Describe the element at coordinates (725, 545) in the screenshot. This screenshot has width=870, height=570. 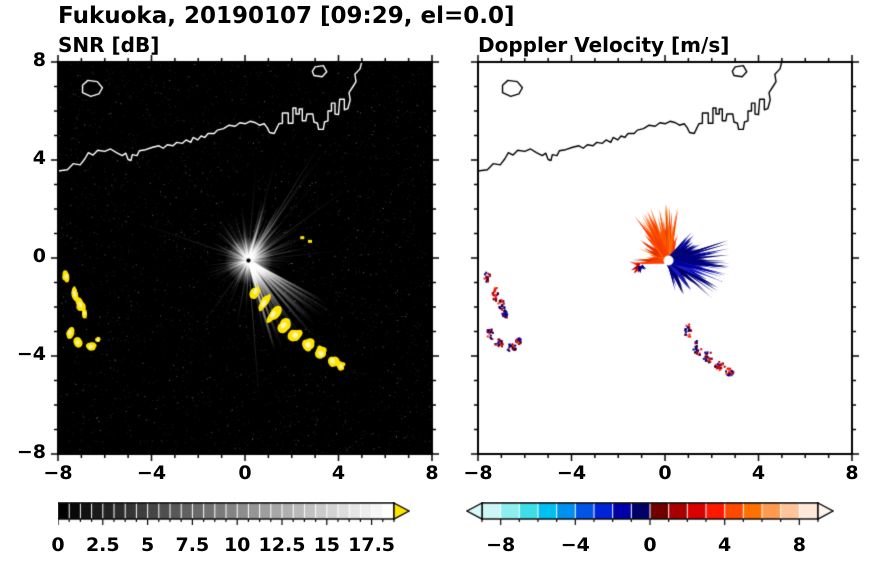
I see `velocity-cbar-tick-label: 4` at that location.